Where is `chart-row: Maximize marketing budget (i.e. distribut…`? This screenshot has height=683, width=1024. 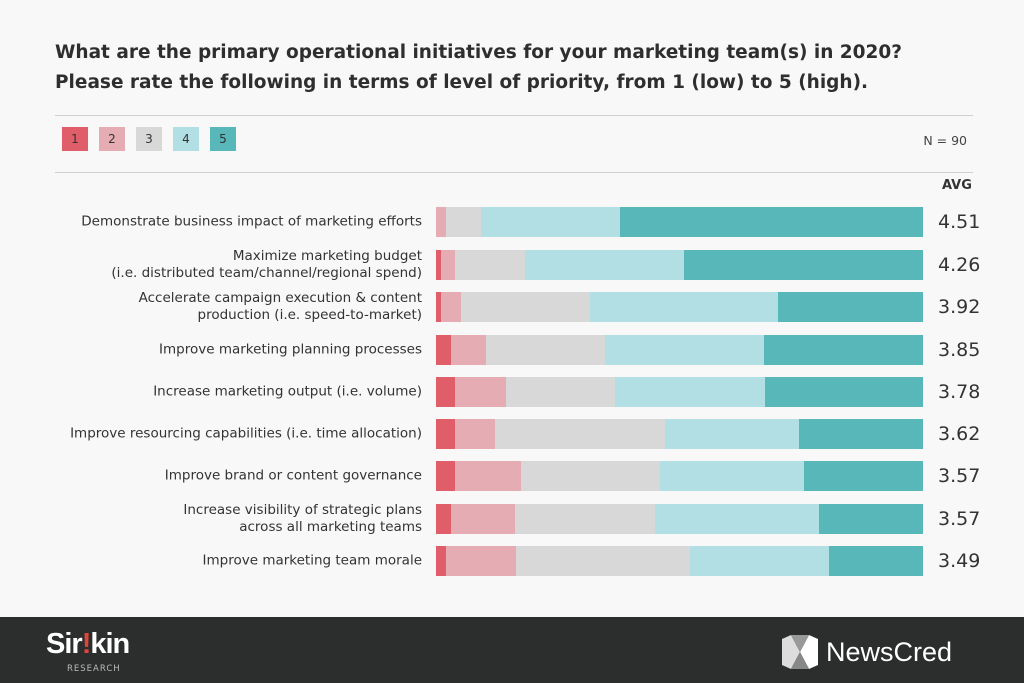 chart-row: Maximize marketing budget (i.e. distribut… is located at coordinates (512, 265).